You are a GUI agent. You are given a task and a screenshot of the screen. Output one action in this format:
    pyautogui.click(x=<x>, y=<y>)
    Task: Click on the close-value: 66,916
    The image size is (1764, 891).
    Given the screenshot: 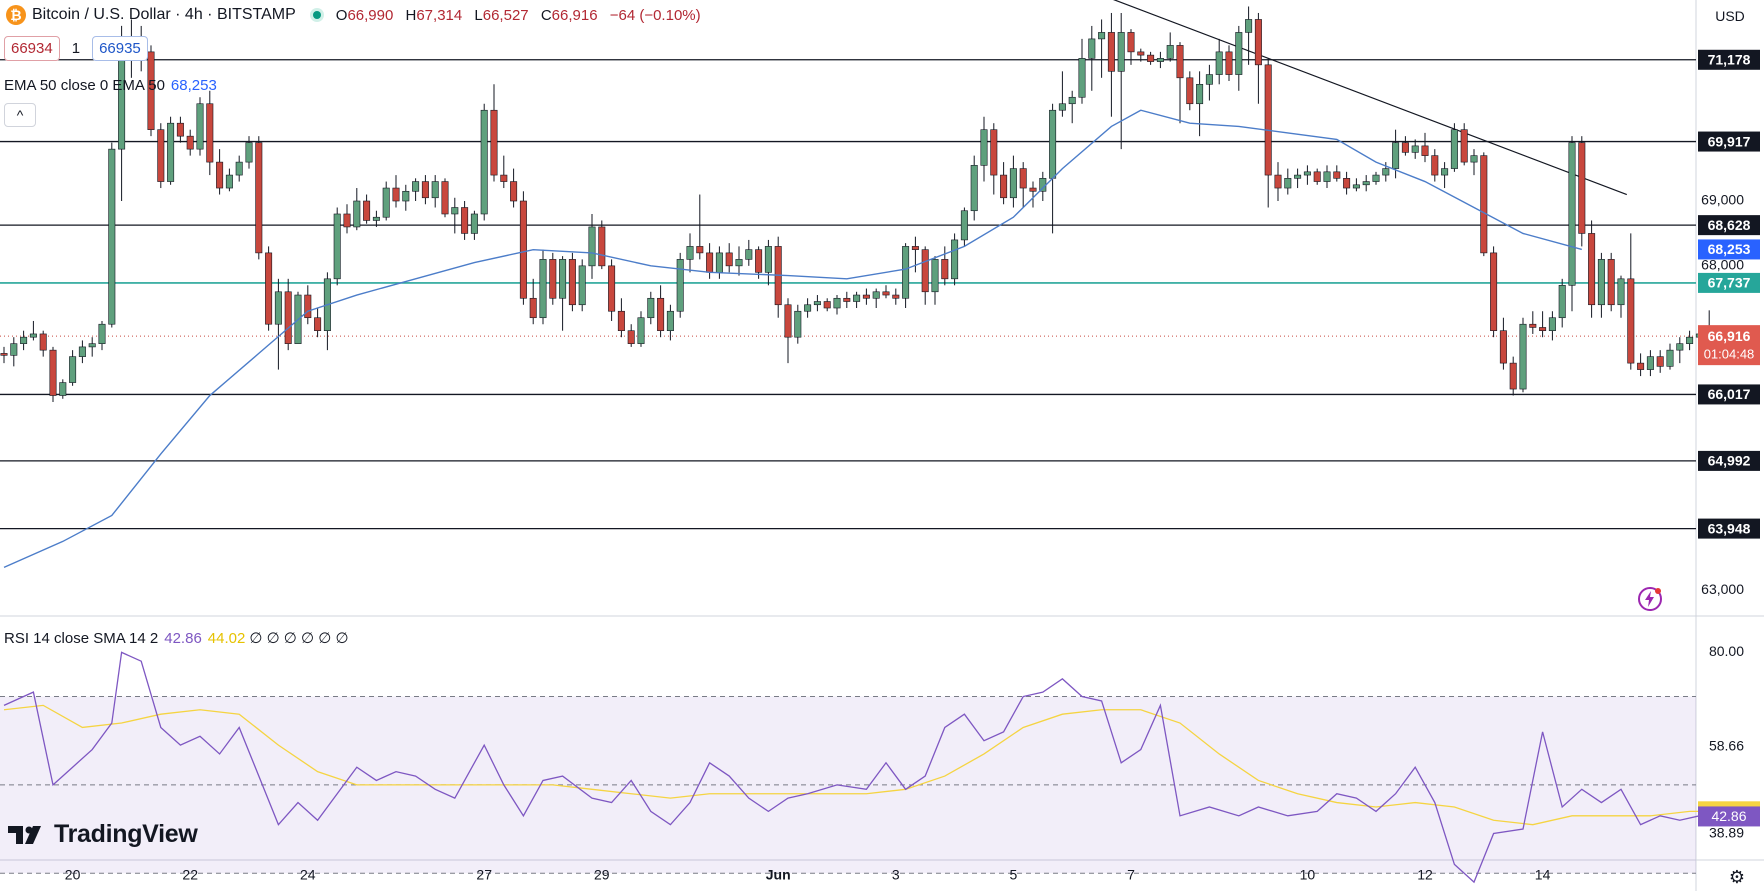 What is the action you would take?
    pyautogui.click(x=574, y=15)
    